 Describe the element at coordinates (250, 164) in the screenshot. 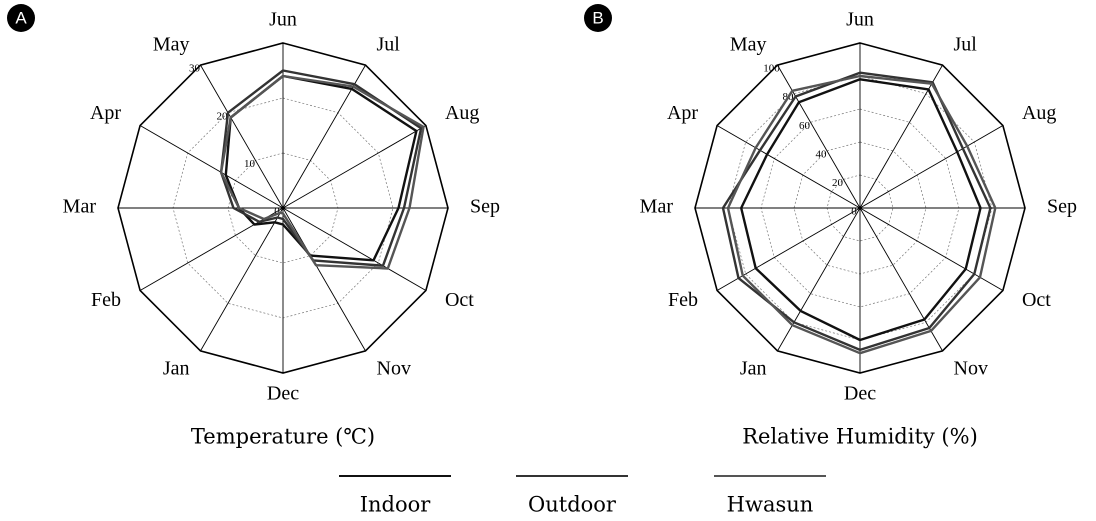

I see `r-tick-label: 10` at that location.